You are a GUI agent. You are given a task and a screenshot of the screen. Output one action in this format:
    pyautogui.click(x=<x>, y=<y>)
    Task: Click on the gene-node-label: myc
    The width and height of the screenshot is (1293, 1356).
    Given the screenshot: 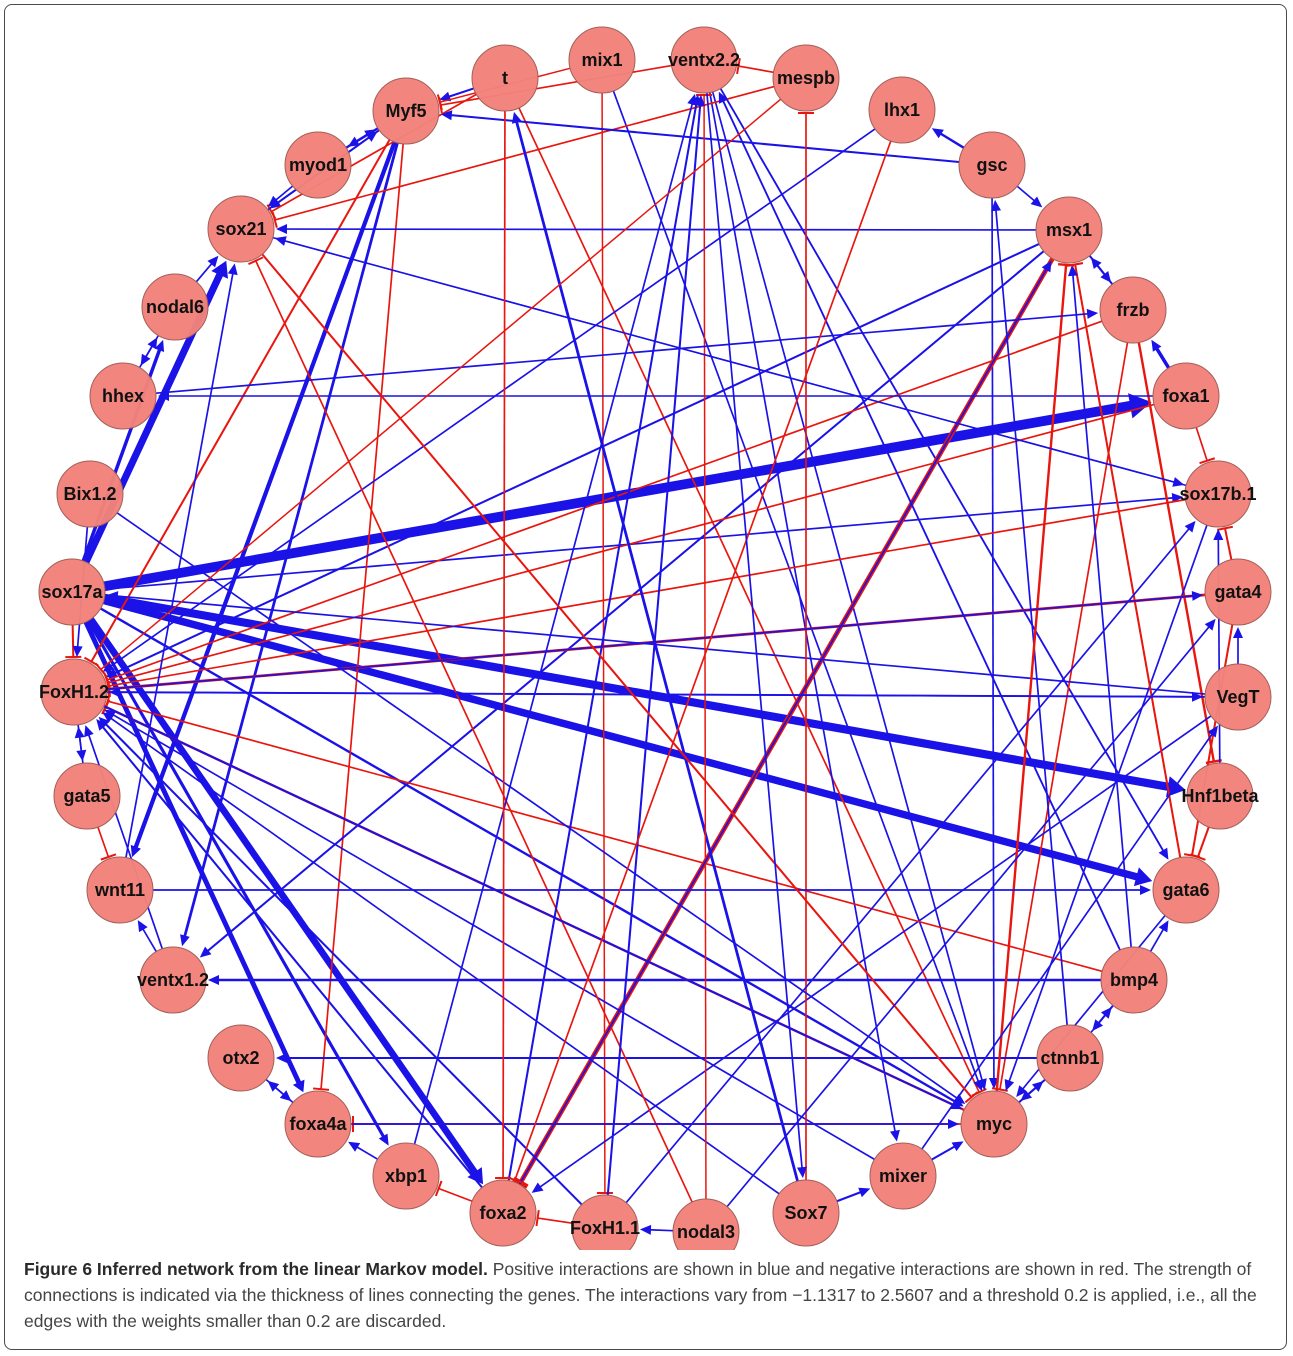 What is the action you would take?
    pyautogui.click(x=994, y=1124)
    